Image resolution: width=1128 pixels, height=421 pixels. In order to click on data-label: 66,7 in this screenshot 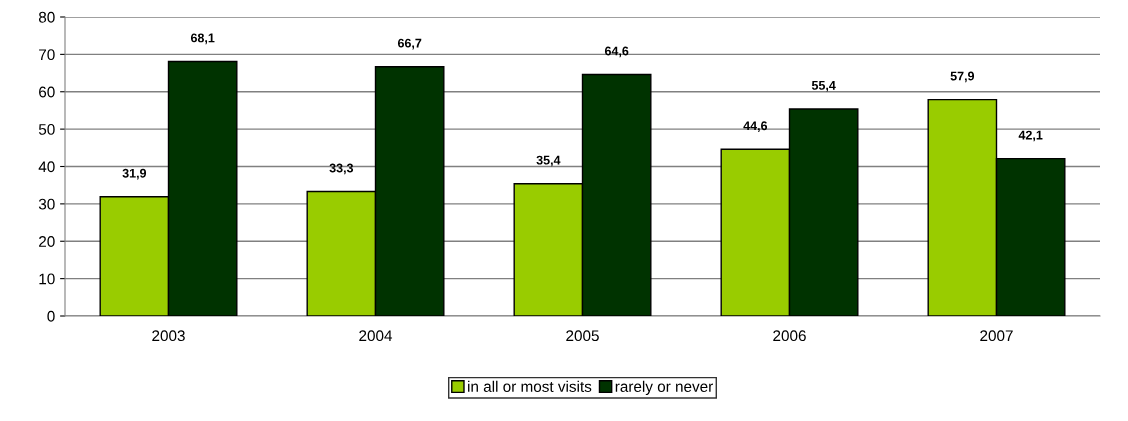, I will do `click(409, 44)`.